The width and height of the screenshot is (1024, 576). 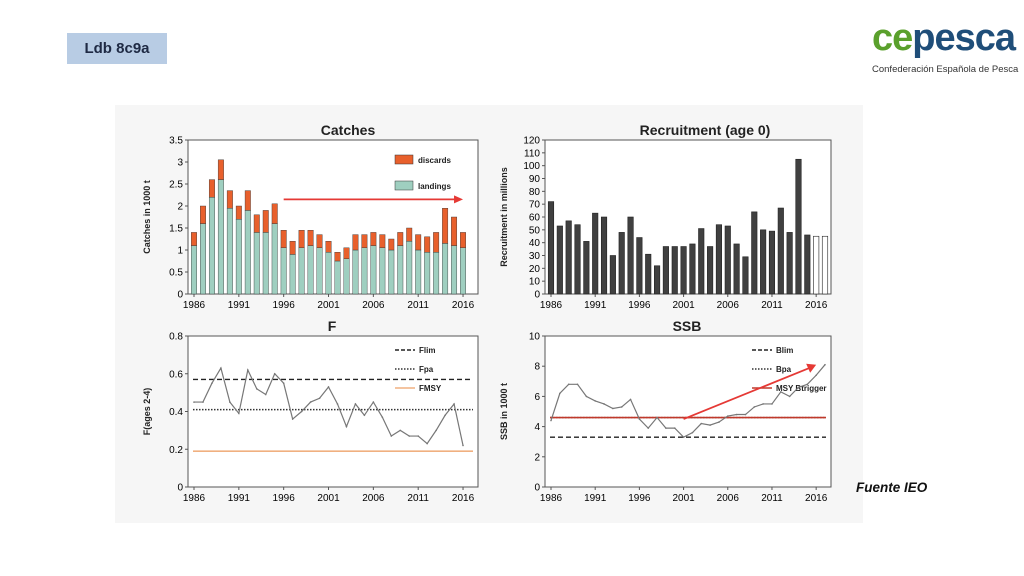 What do you see at coordinates (595, 305) in the screenshot?
I see `x-tick-label-1: 1991` at bounding box center [595, 305].